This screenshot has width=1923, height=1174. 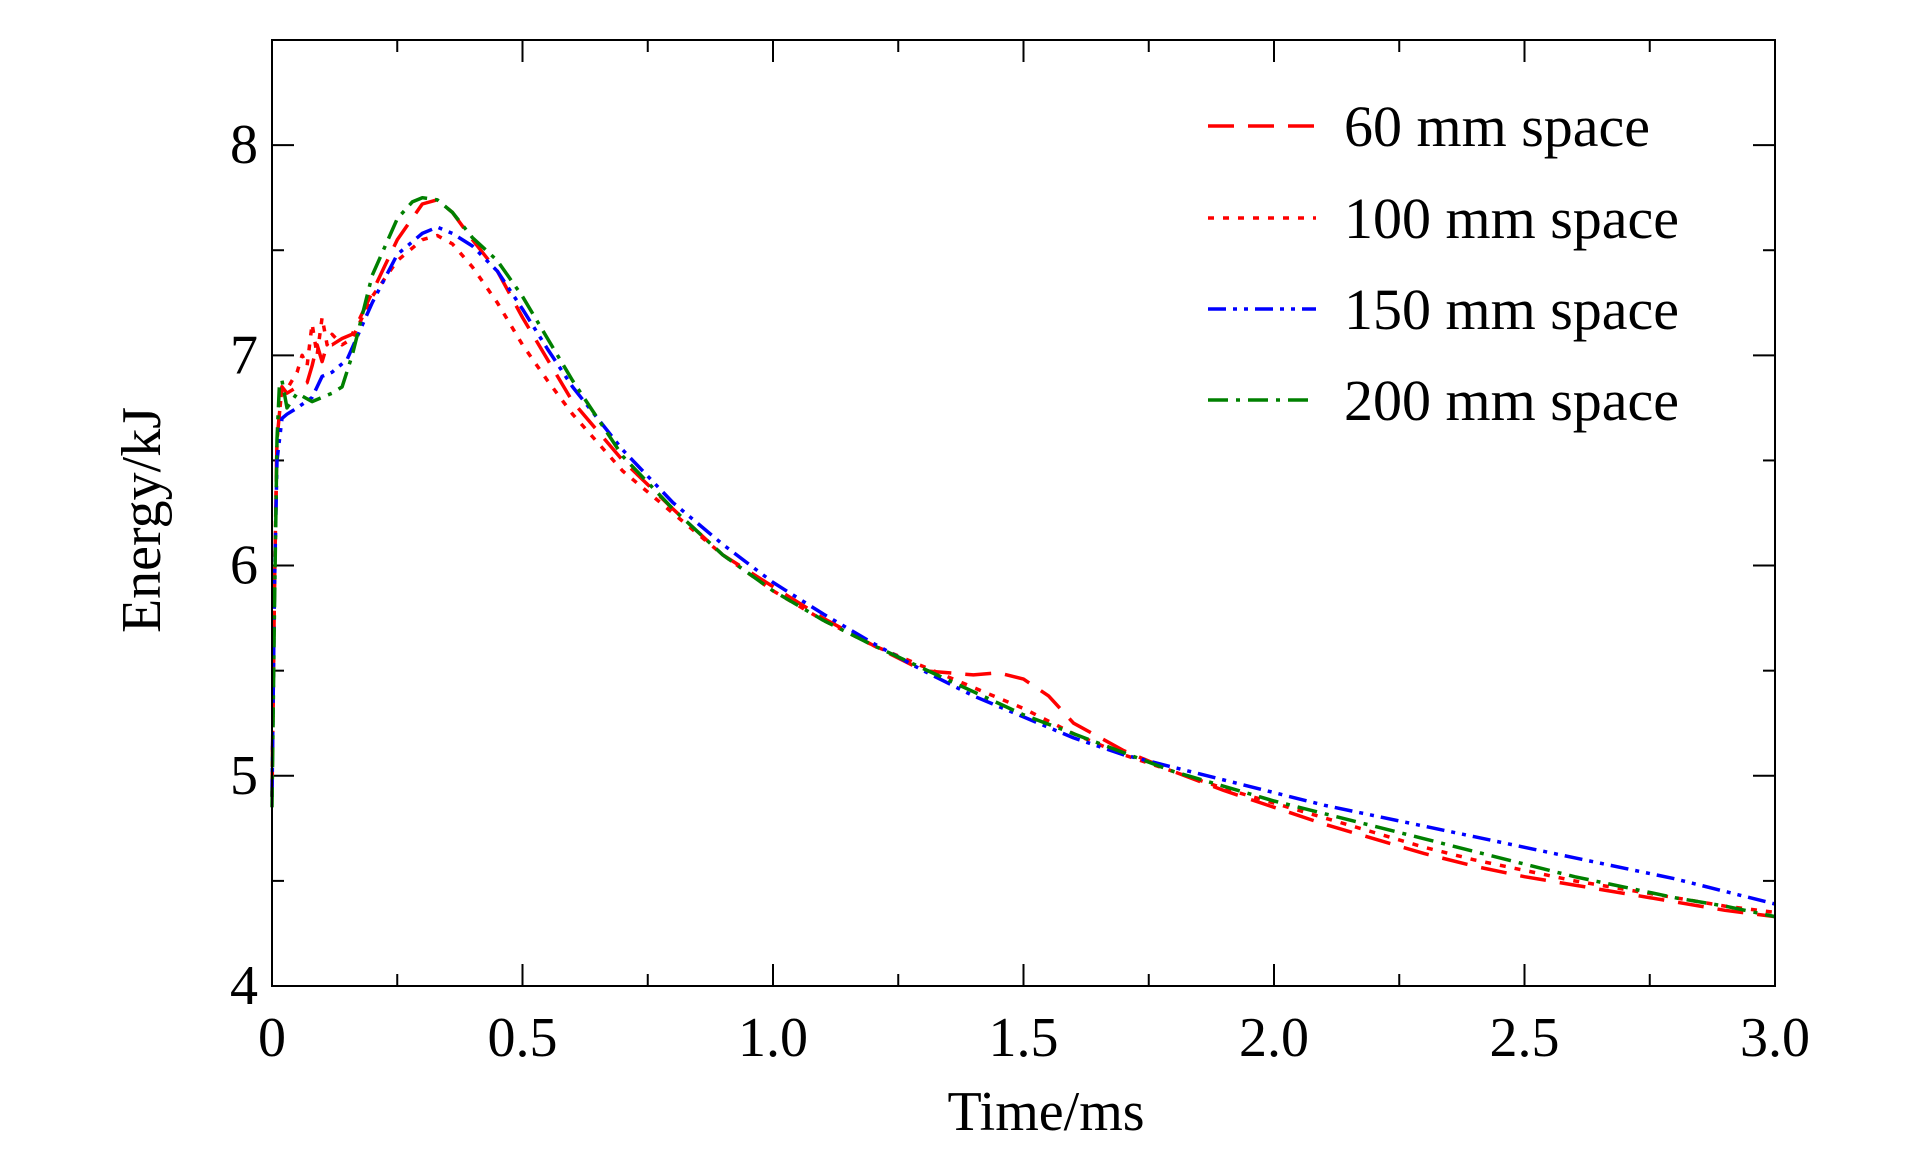 I want to click on y-tick-label: 4, so click(x=244, y=986).